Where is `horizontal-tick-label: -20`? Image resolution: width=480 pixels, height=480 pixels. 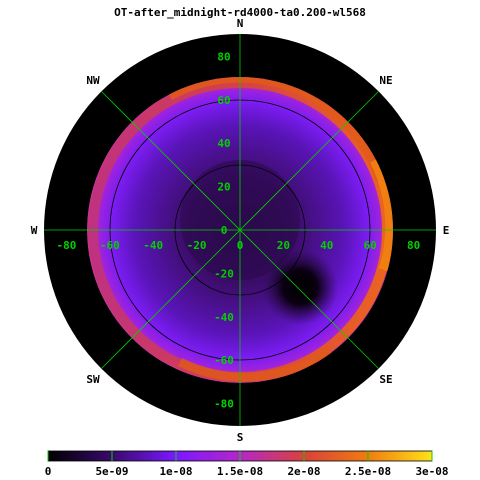
horizontal-tick-label: -20 is located at coordinates (197, 245).